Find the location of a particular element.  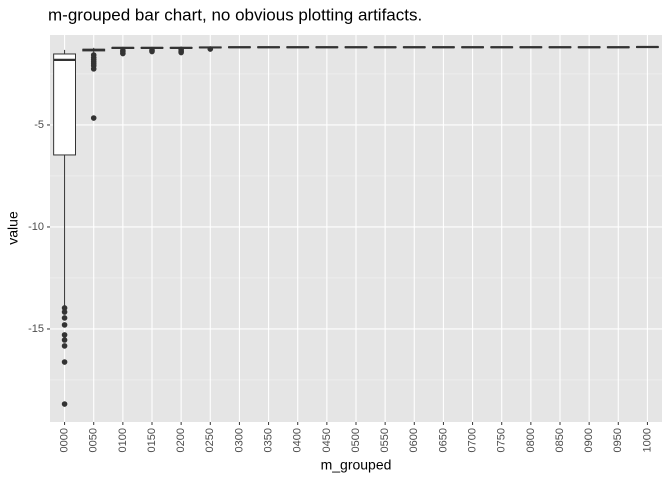

y-tick-label: -15 is located at coordinates (36, 329).